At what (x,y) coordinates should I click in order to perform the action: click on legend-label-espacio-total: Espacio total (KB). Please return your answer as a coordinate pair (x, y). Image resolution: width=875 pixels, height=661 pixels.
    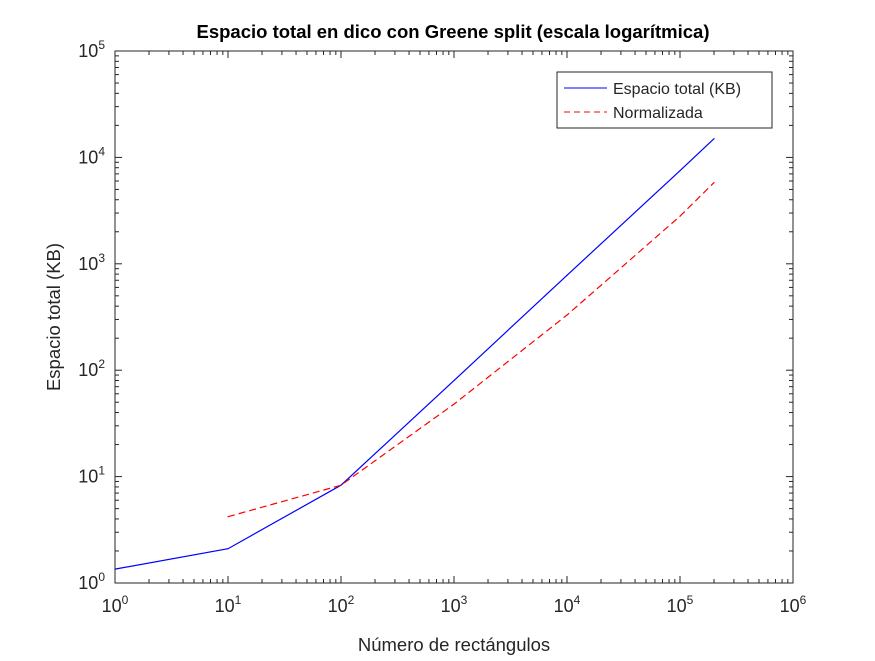
    Looking at the image, I should click on (677, 89).